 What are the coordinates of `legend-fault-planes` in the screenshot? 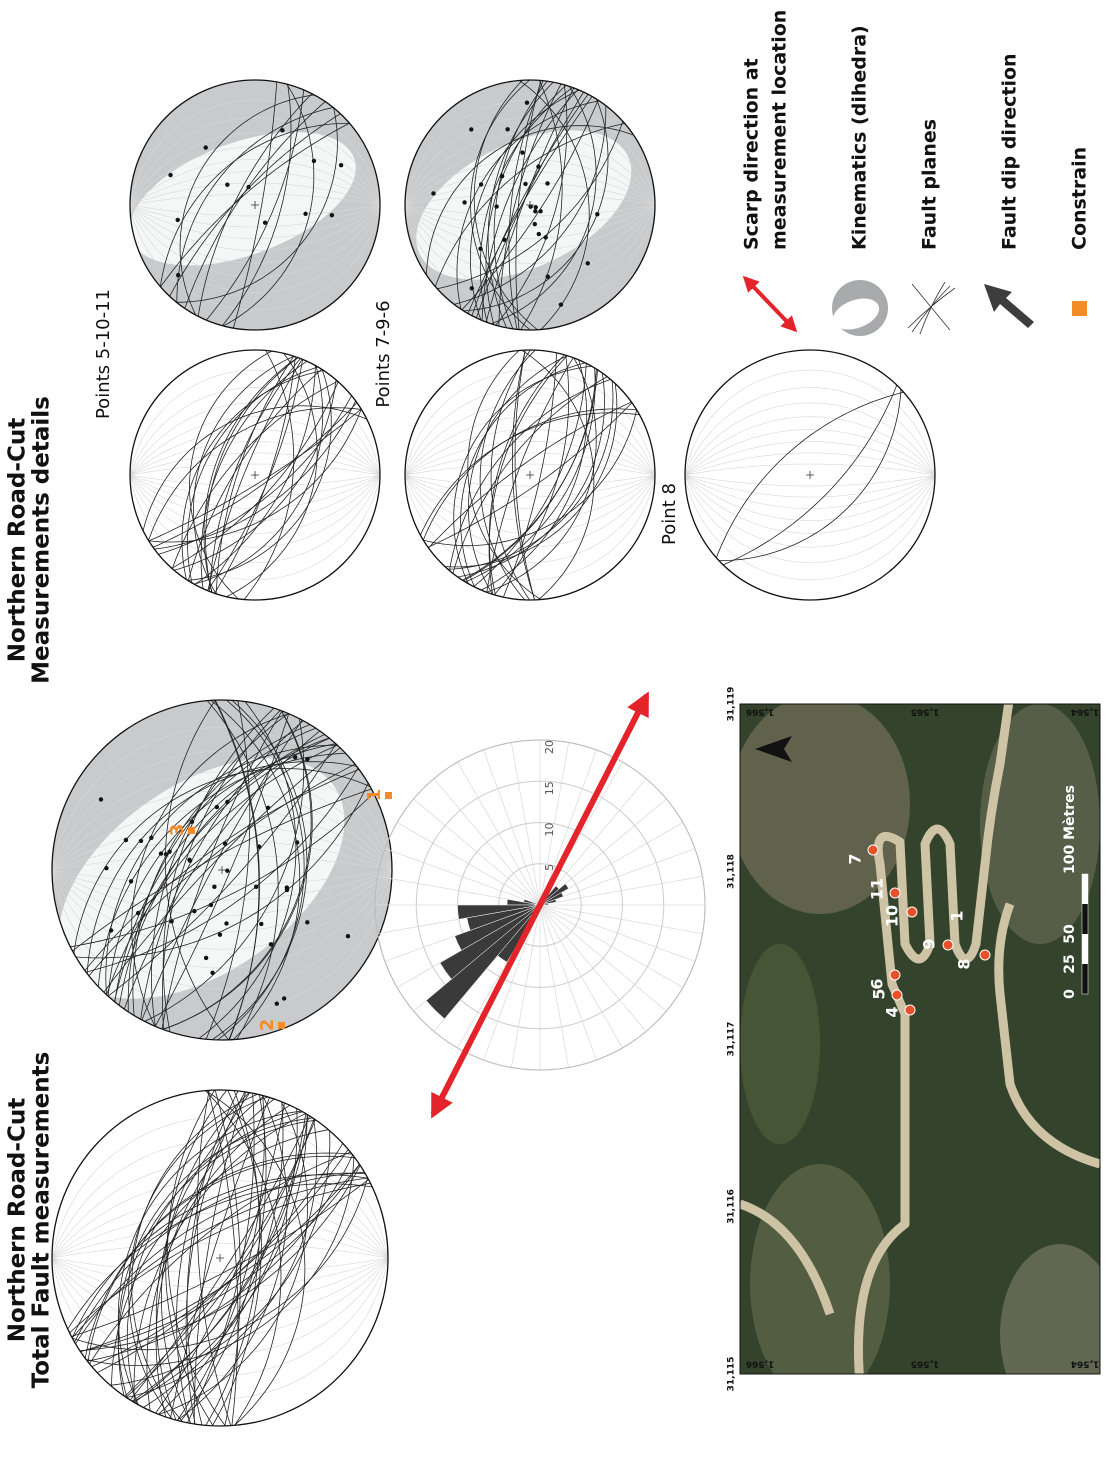 It's located at (931, 309).